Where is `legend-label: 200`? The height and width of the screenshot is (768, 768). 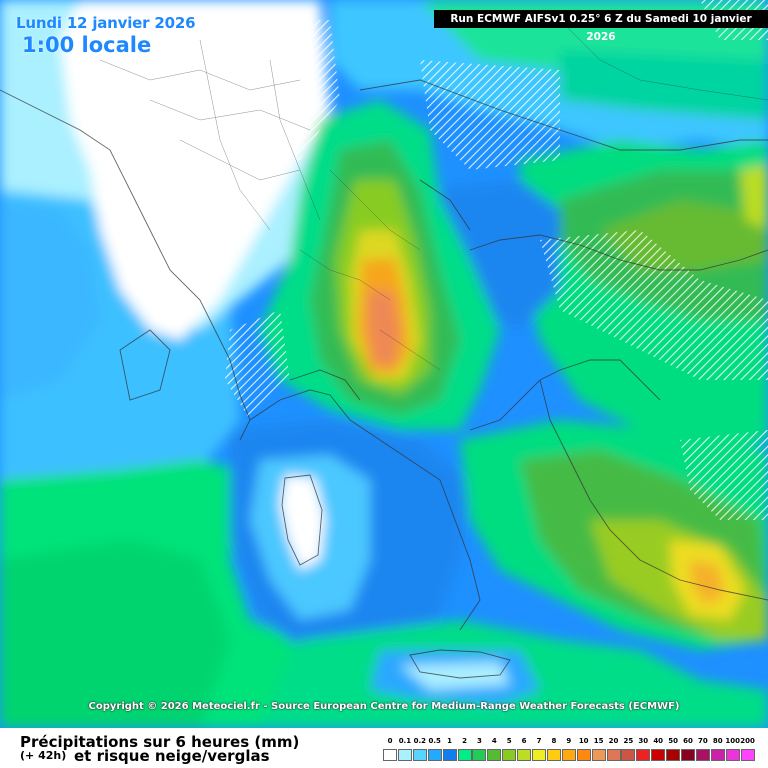 legend-label: 200 is located at coordinates (747, 741).